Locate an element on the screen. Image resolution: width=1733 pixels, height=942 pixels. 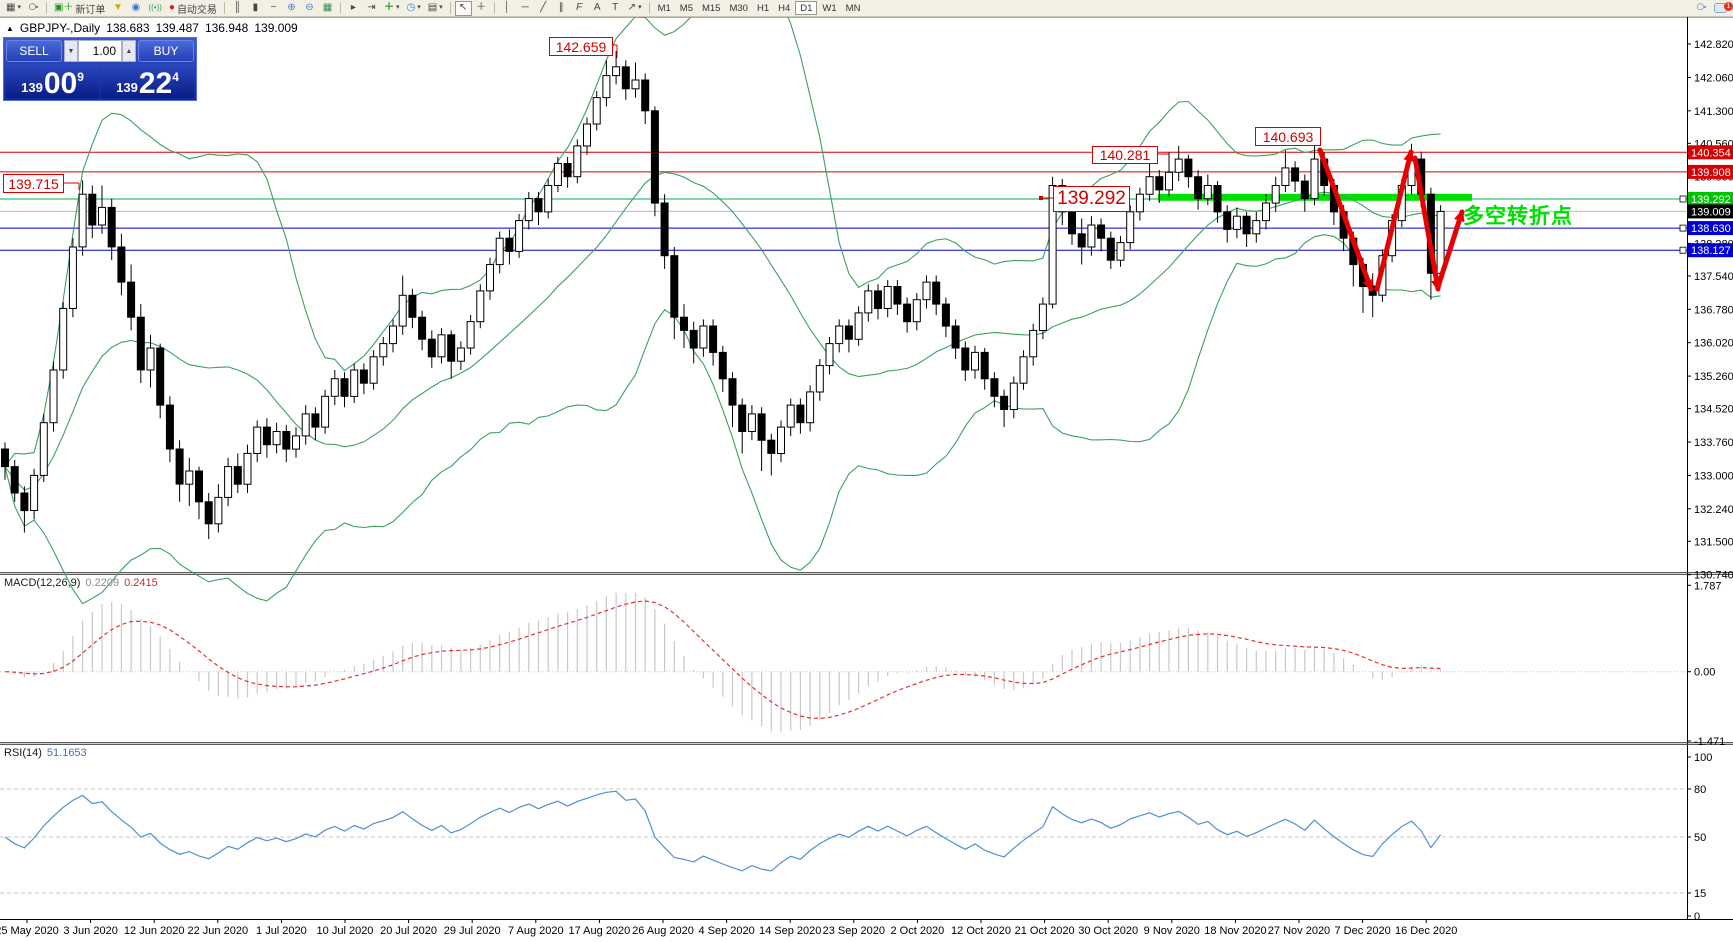
price-label-139292: 139.292 is located at coordinates (1091, 199).